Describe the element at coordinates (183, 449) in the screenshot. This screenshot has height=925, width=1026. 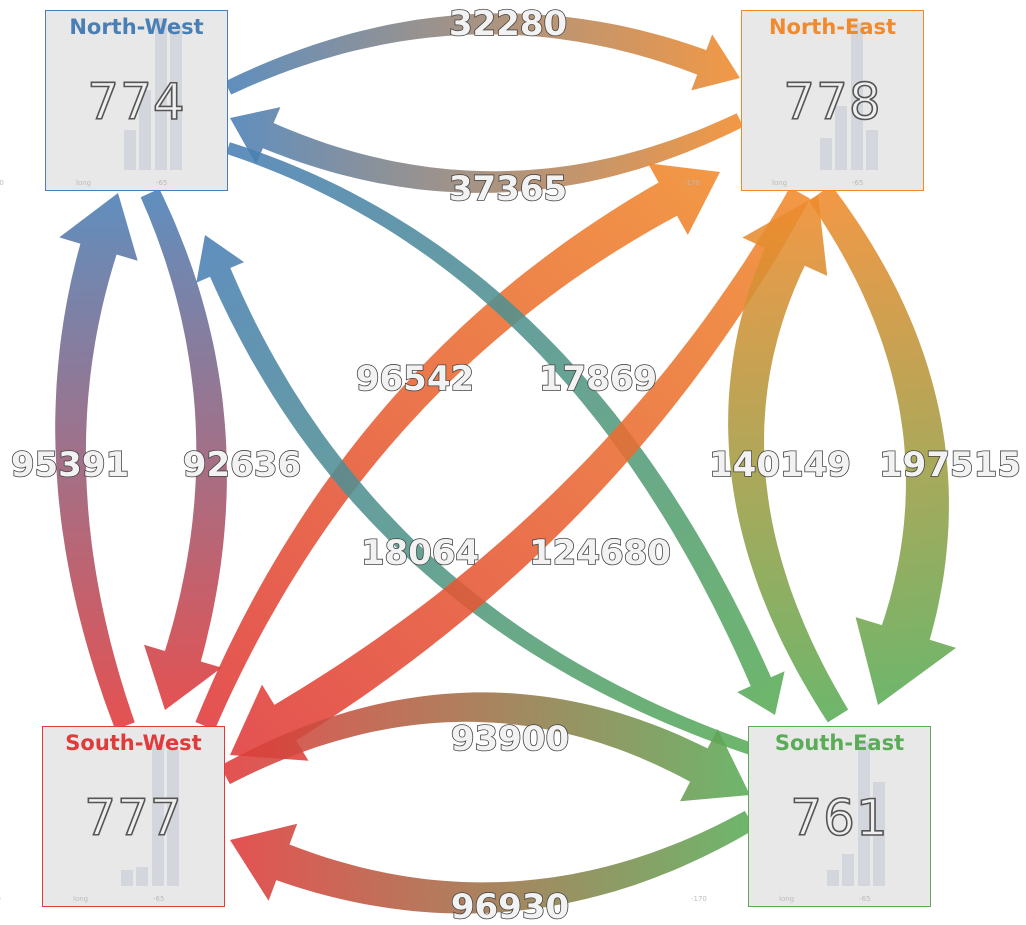
I see `flow-arrow-nw-sw` at that location.